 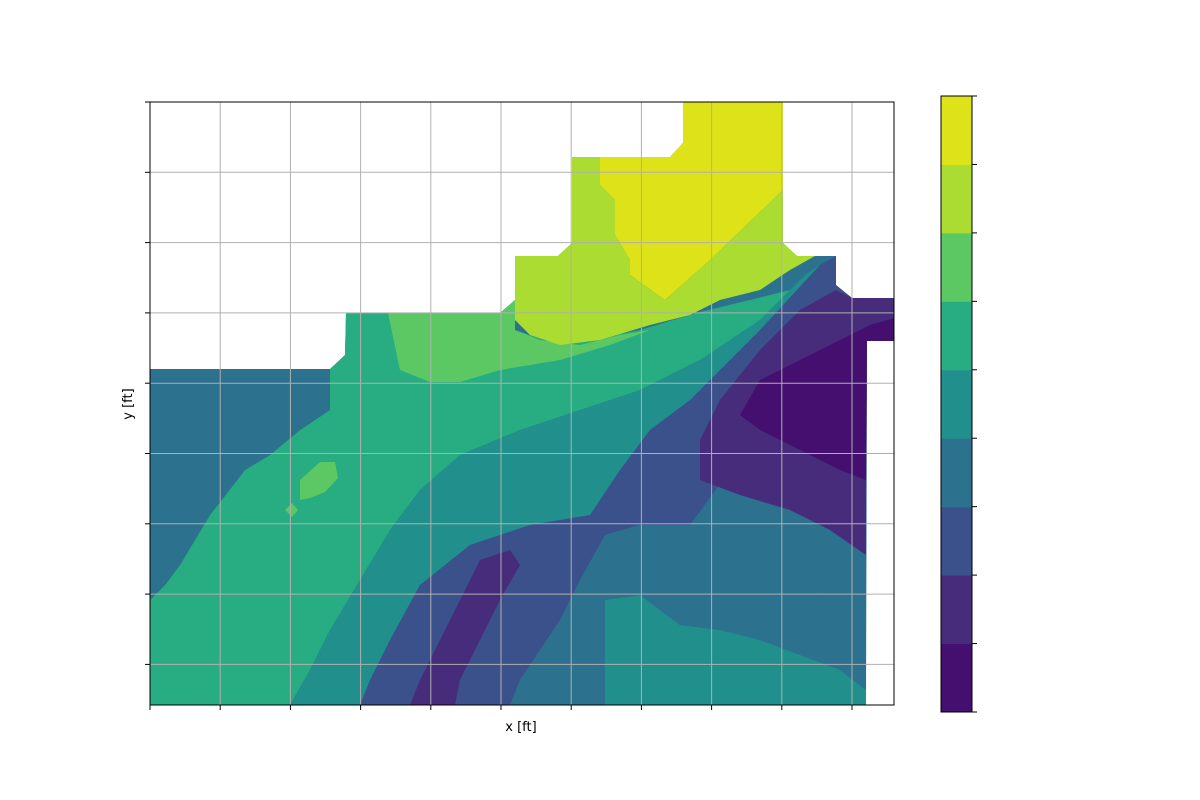 I want to click on contour-region-level-6-dot, so click(x=291, y=510).